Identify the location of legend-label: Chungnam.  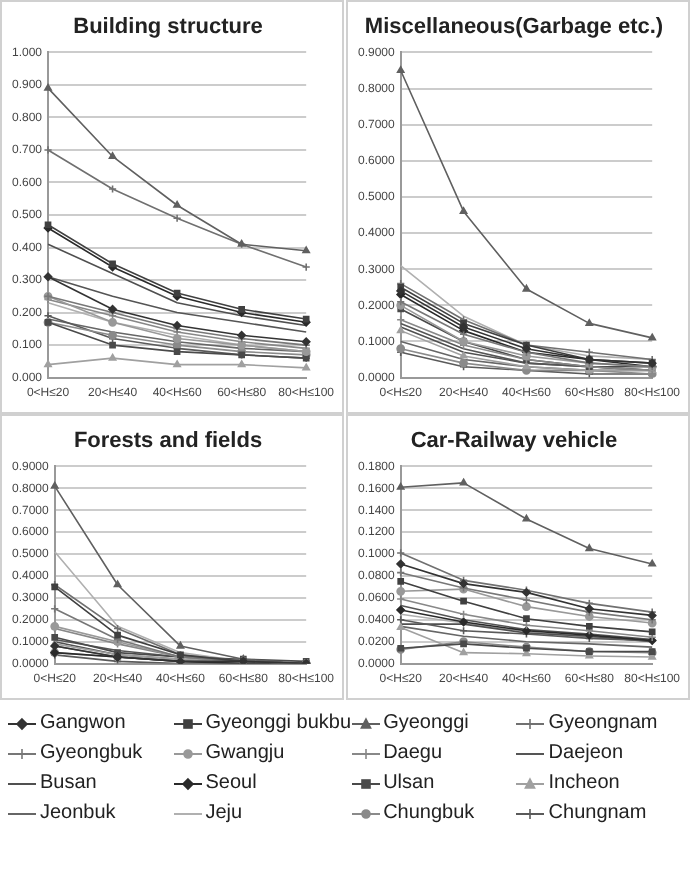
(597, 813).